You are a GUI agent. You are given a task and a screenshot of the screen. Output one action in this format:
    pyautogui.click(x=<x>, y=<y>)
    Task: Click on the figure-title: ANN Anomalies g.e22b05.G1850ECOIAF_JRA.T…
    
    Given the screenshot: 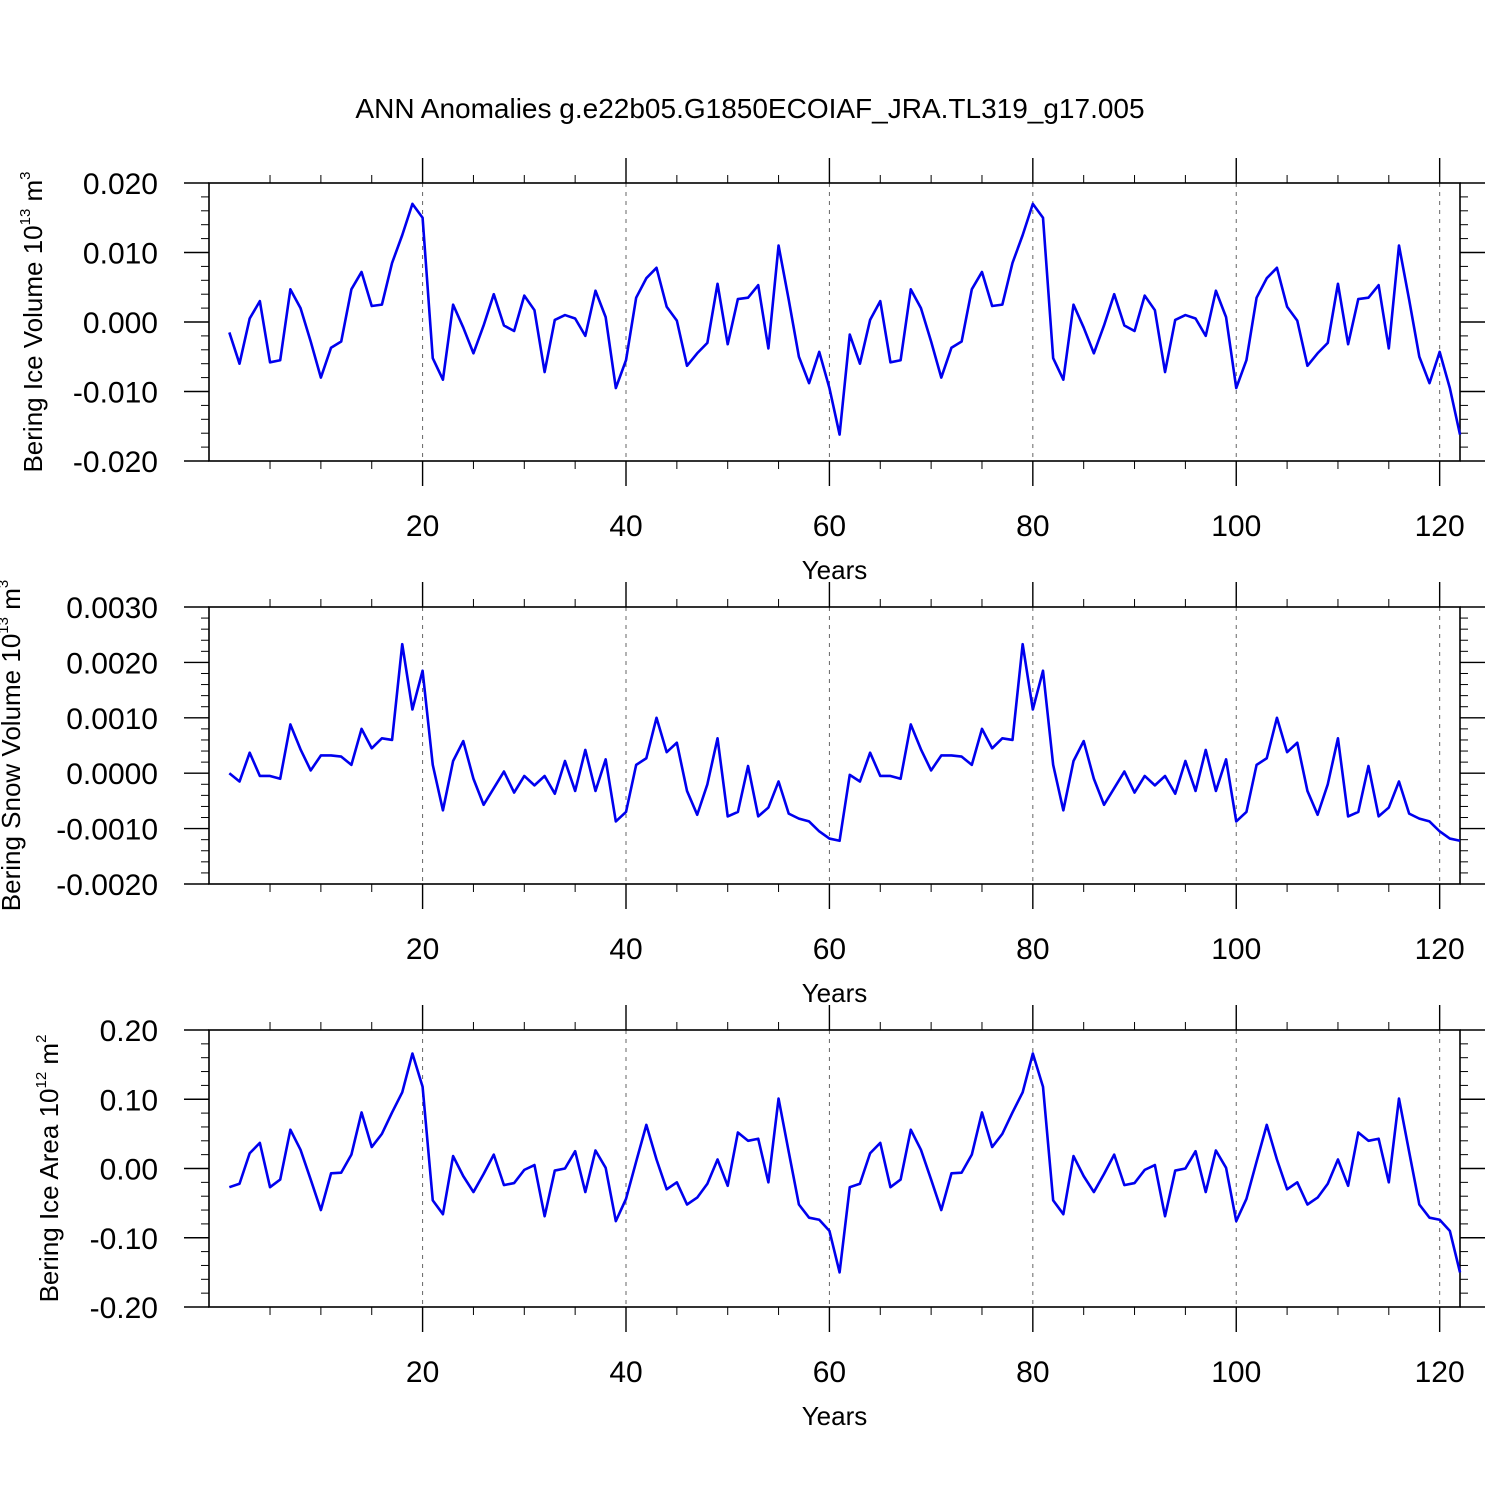 What is the action you would take?
    pyautogui.click(x=749, y=108)
    